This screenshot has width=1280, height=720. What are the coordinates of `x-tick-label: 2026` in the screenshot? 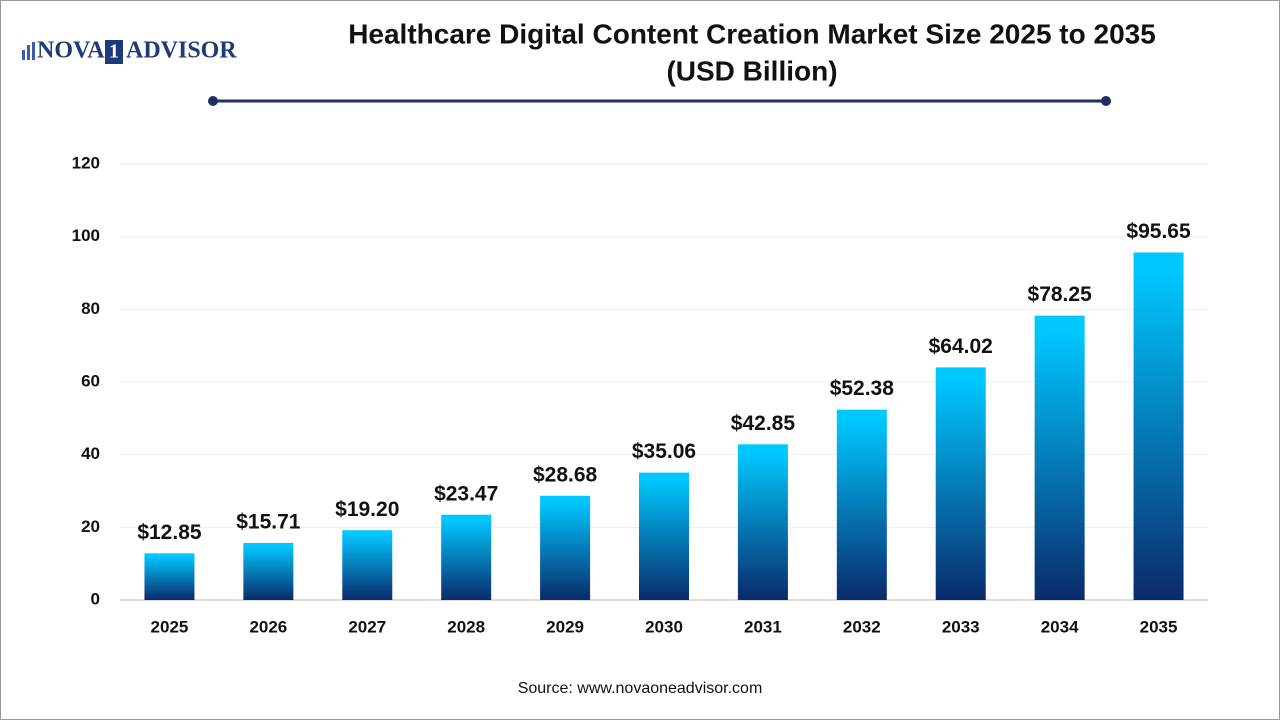 It's located at (268, 626).